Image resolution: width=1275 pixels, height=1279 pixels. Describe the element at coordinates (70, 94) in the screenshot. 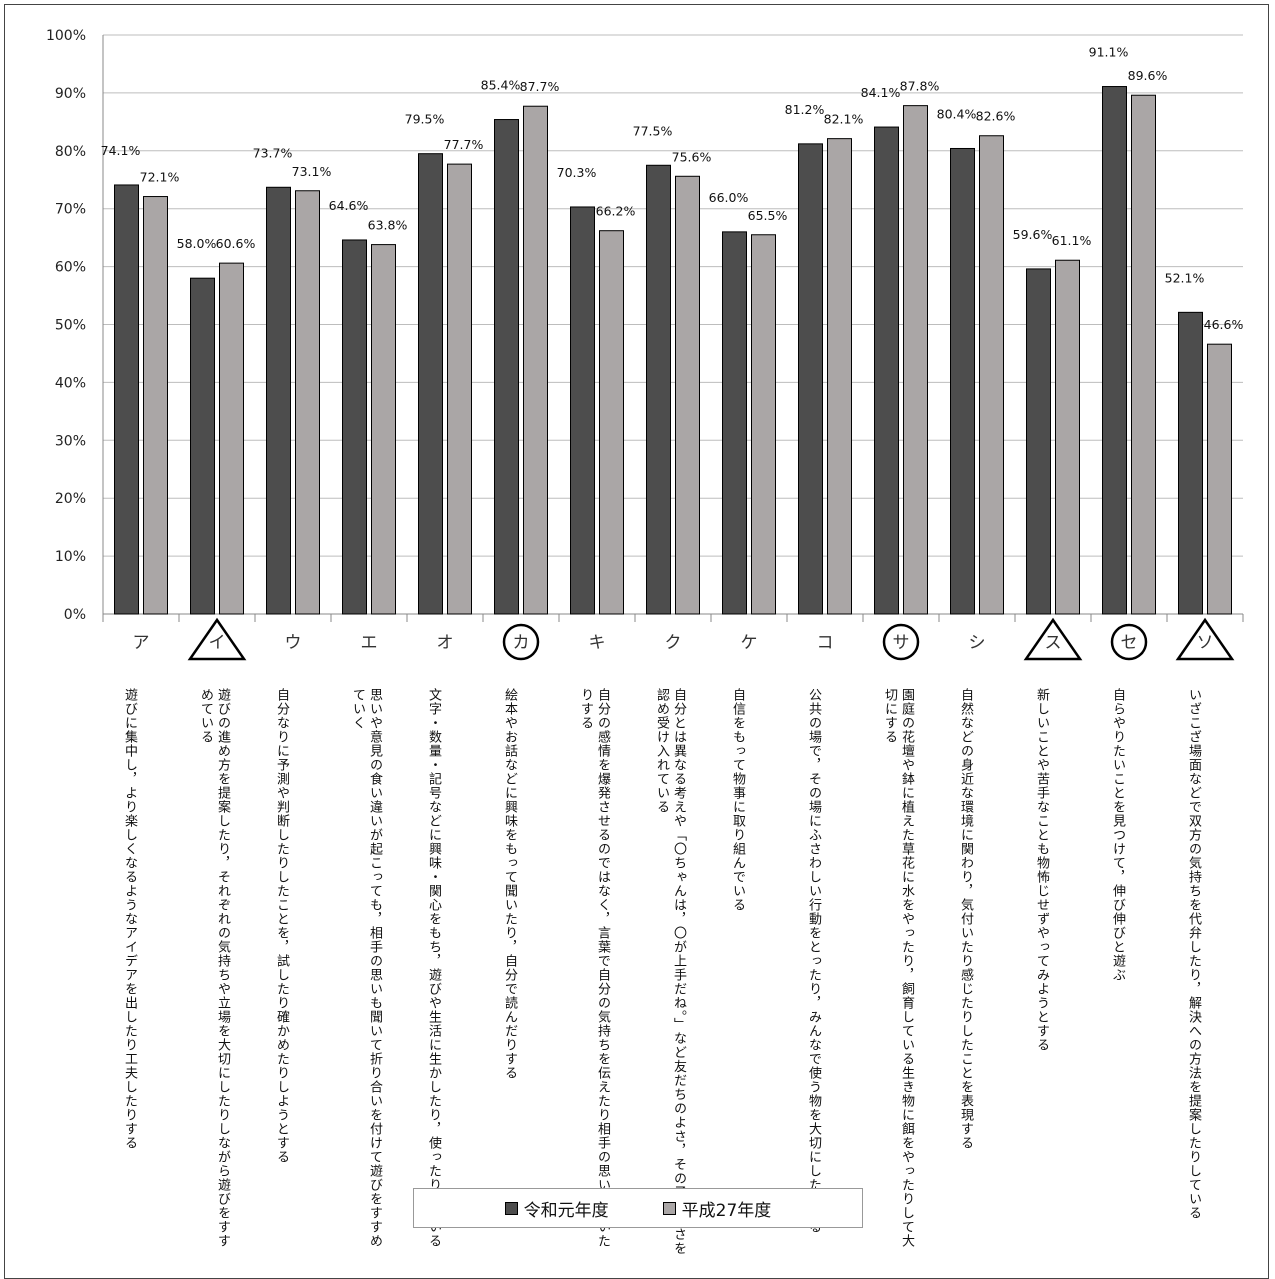

I see `y-tick-label: 90%` at that location.